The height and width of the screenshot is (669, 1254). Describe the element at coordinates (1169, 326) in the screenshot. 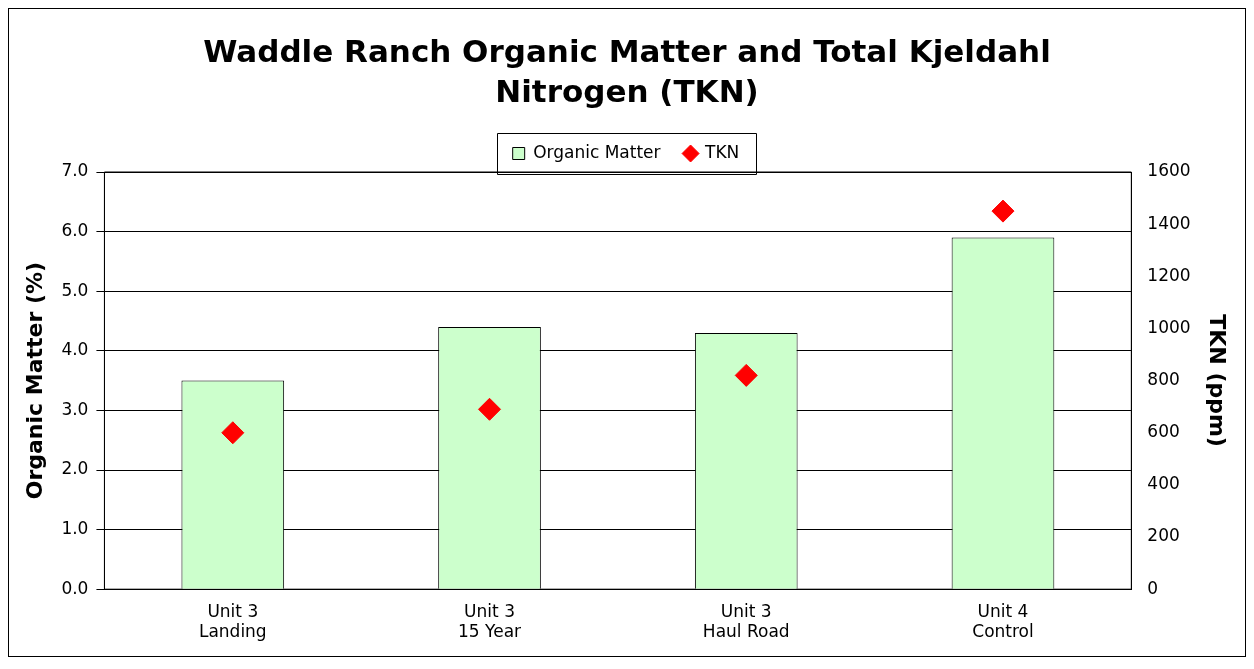

I see `y2-tick-label: 1000` at that location.